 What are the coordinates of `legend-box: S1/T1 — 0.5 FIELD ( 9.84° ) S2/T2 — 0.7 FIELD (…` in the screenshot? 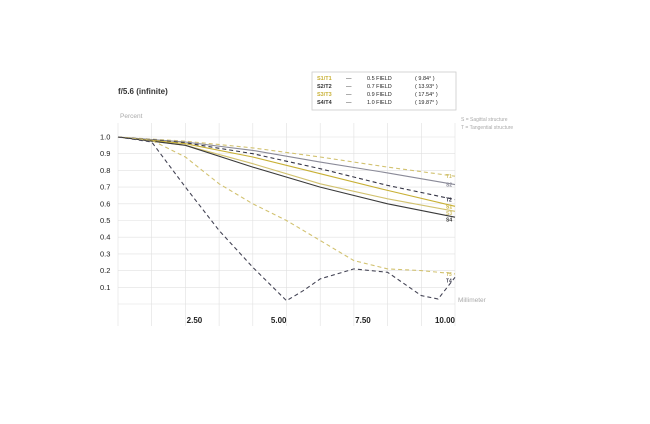 It's located at (384, 91).